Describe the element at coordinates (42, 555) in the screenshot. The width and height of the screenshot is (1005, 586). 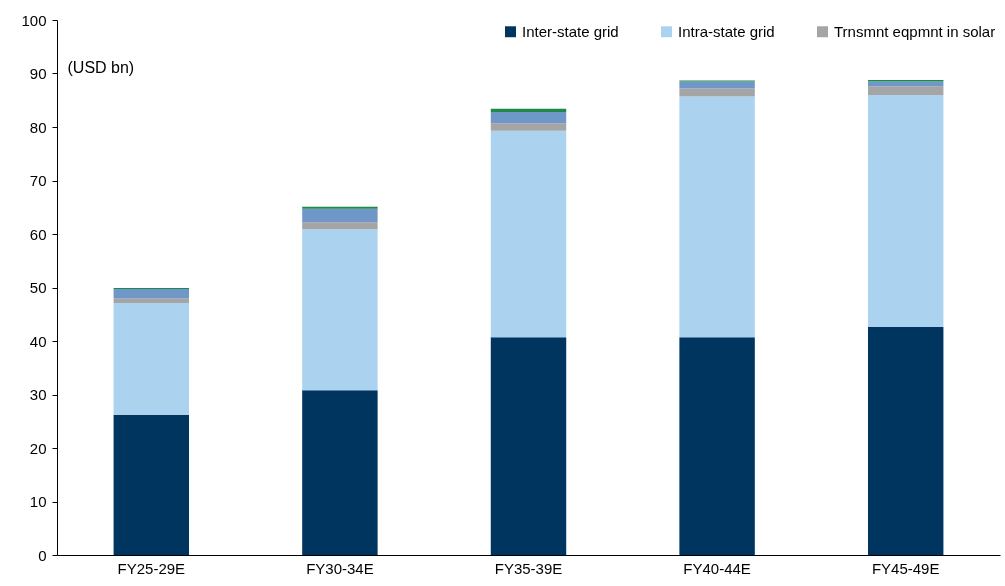
I see `y-tick-label: 0` at that location.